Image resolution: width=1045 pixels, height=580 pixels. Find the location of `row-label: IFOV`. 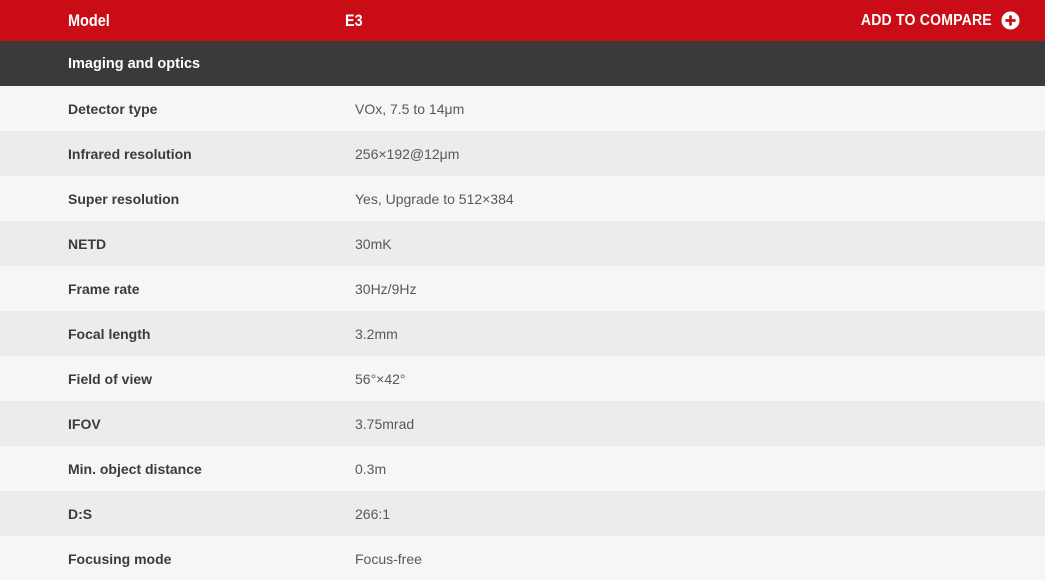

row-label: IFOV is located at coordinates (84, 423).